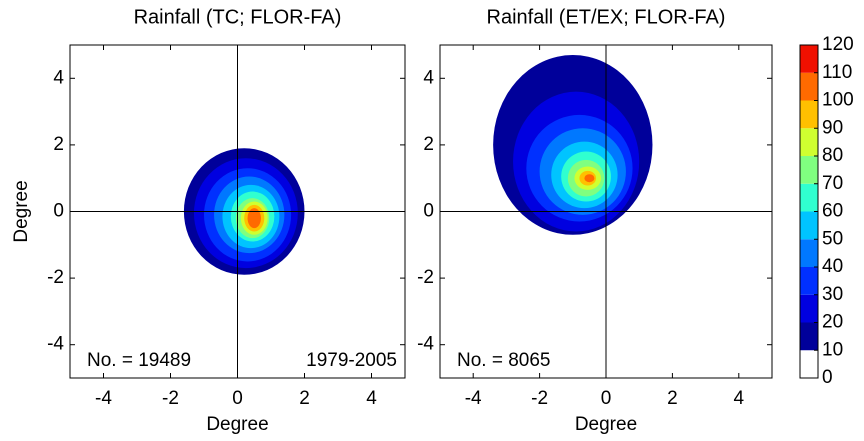 This screenshot has width=864, height=441. I want to click on colorbar-tick-label: 50, so click(832, 238).